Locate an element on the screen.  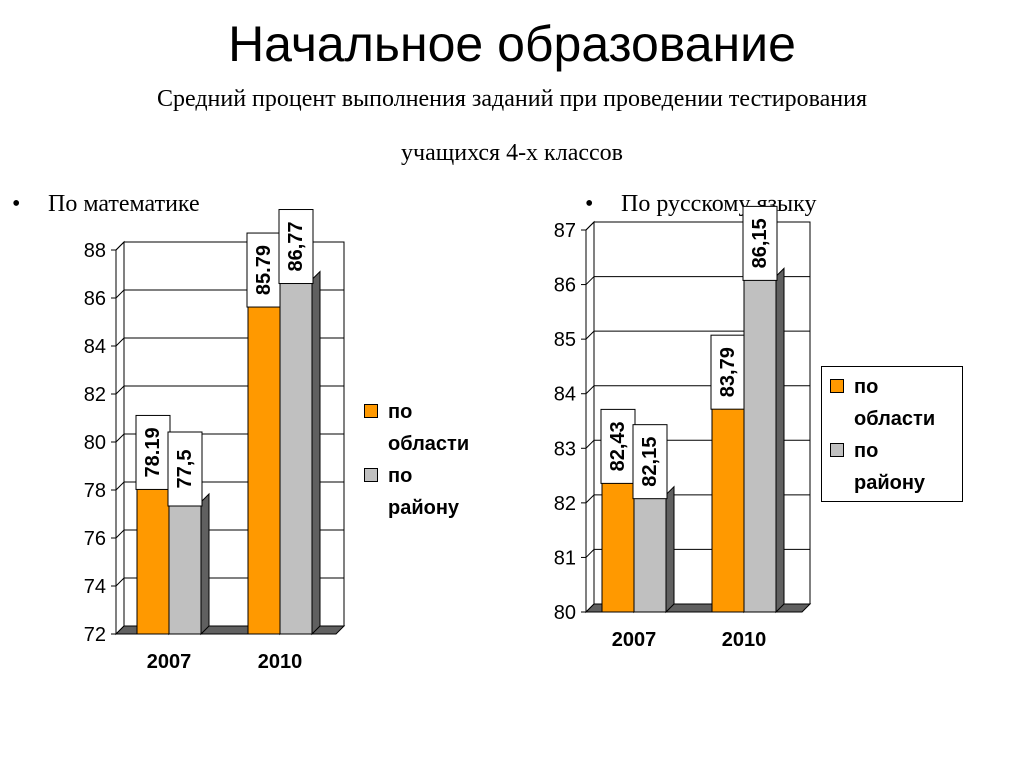
math-legend: по области по району is located at coordinates (415, 460).